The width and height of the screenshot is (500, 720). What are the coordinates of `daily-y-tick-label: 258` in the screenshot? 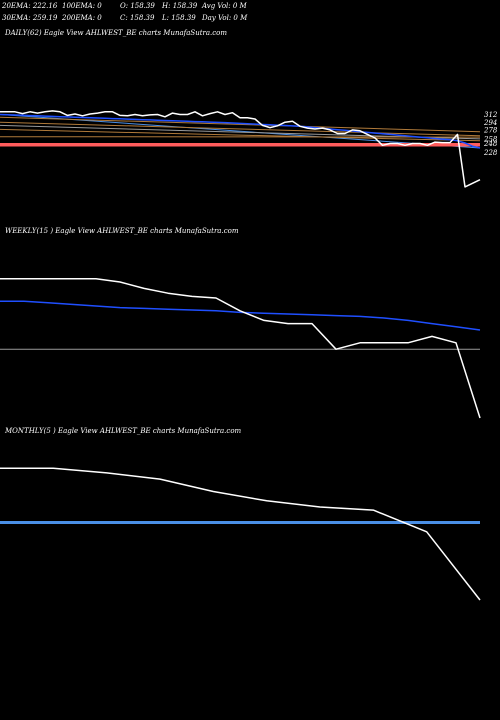 It's located at (490, 139).